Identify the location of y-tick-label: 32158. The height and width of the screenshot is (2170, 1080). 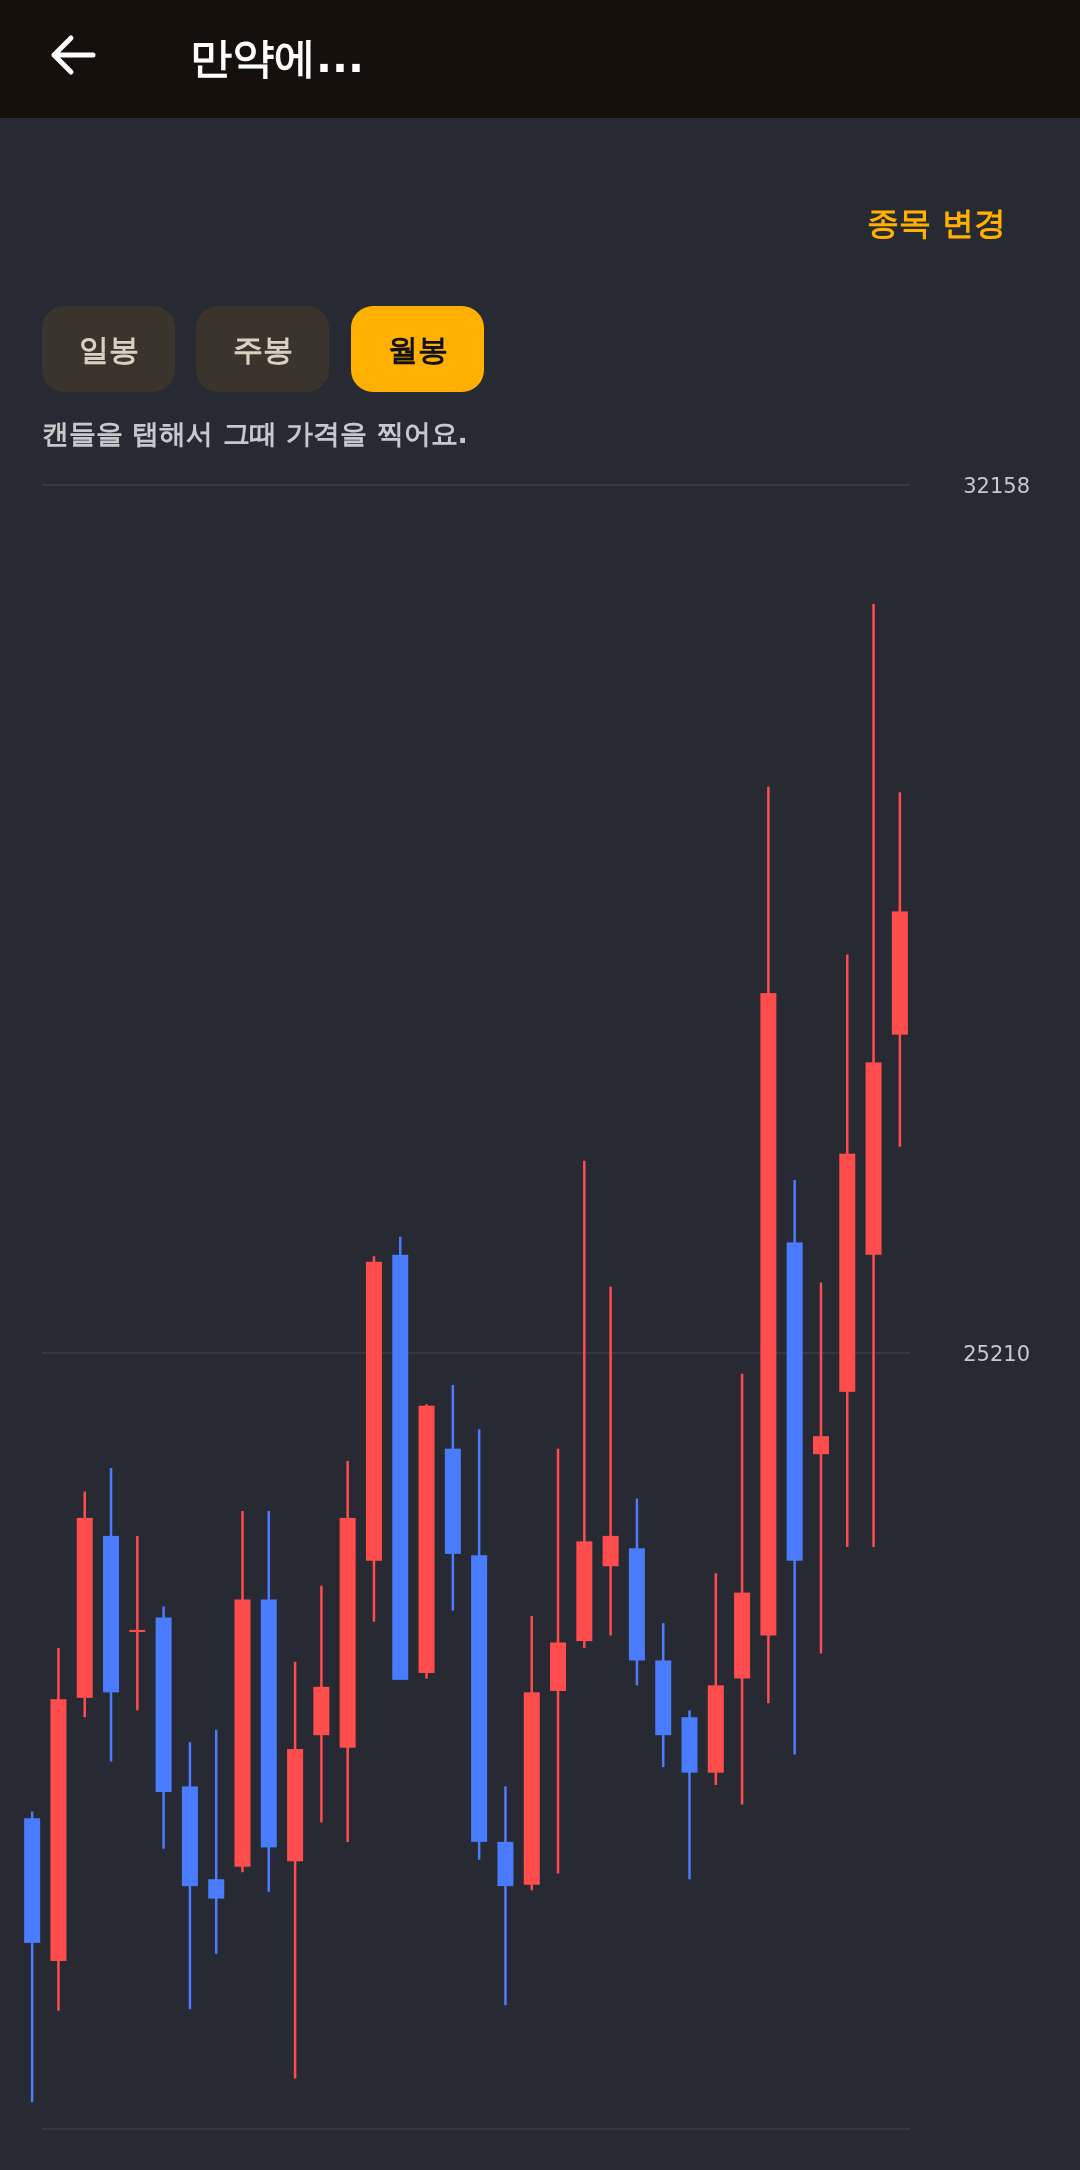
(996, 486).